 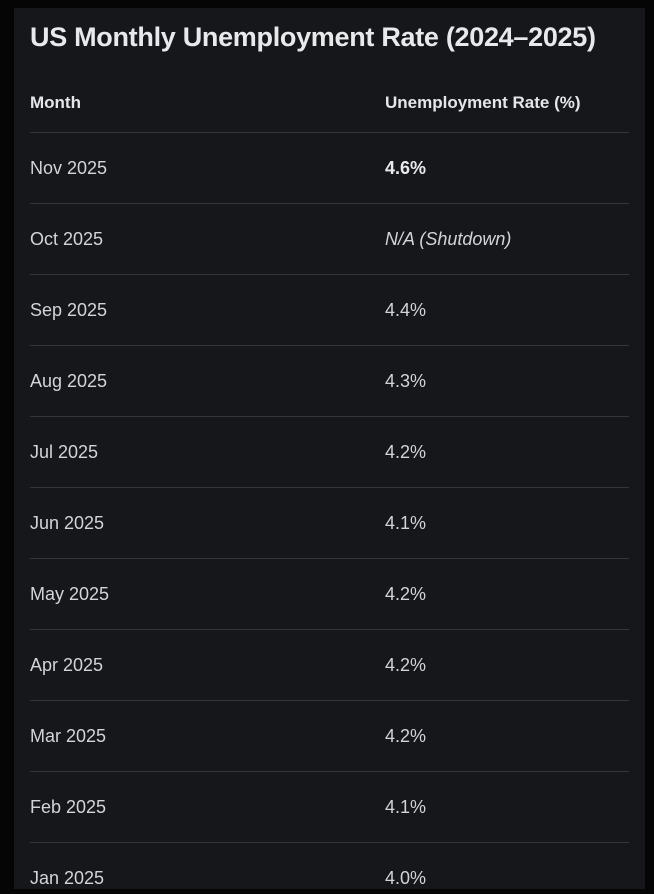 What do you see at coordinates (507, 310) in the screenshot?
I see `rate-cell: 4.4%` at bounding box center [507, 310].